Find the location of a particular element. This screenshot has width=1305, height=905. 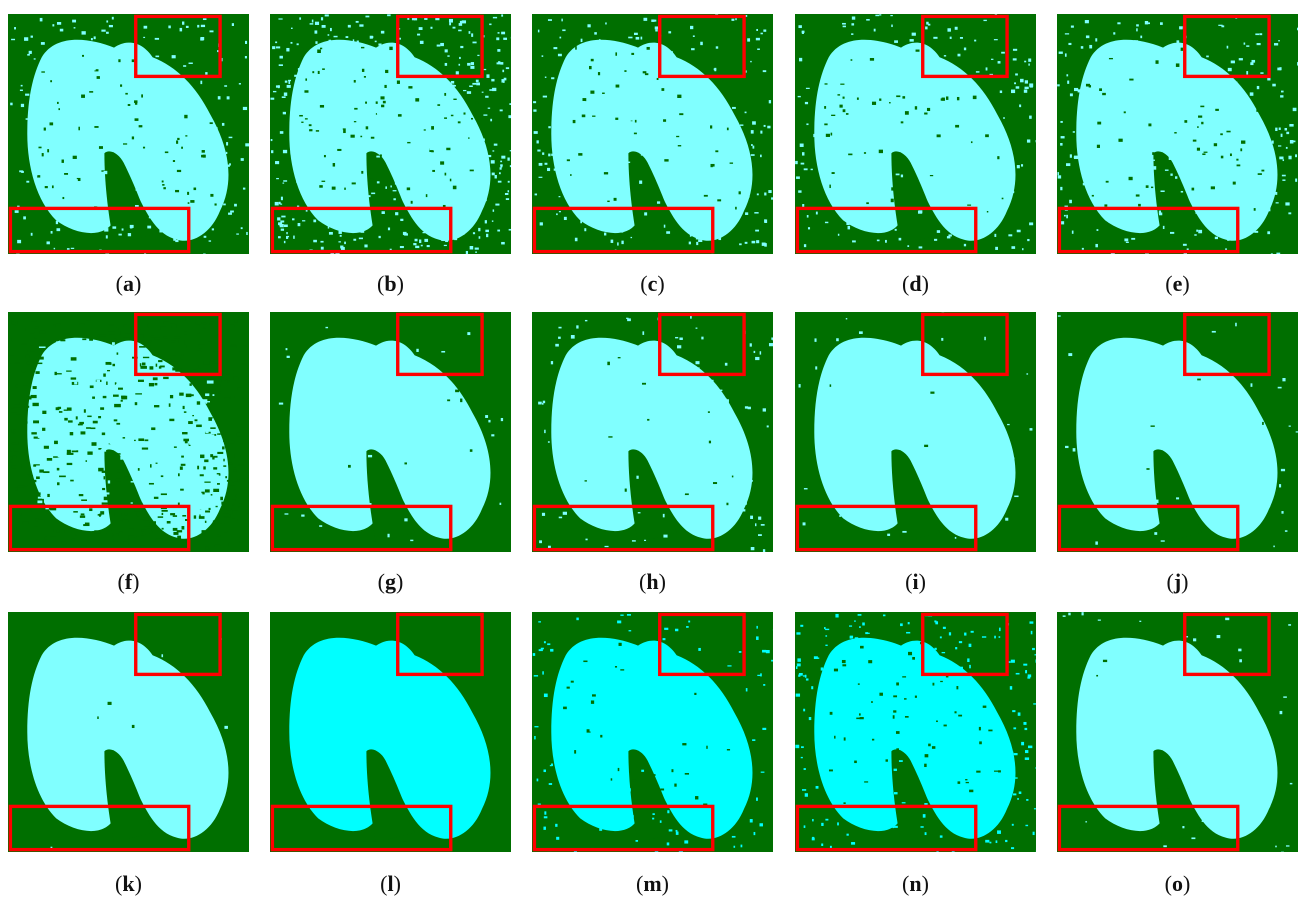

caption-k: (k) is located at coordinates (128, 883).